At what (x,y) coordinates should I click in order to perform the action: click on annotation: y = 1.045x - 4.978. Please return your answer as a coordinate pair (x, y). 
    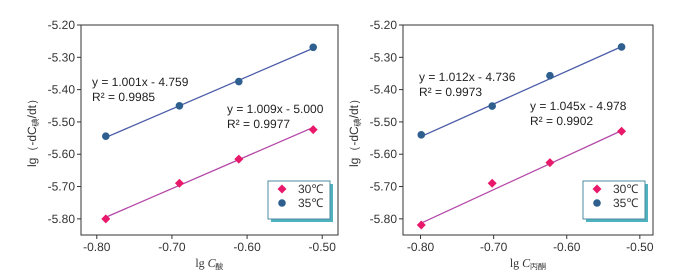
    Looking at the image, I should click on (578, 106).